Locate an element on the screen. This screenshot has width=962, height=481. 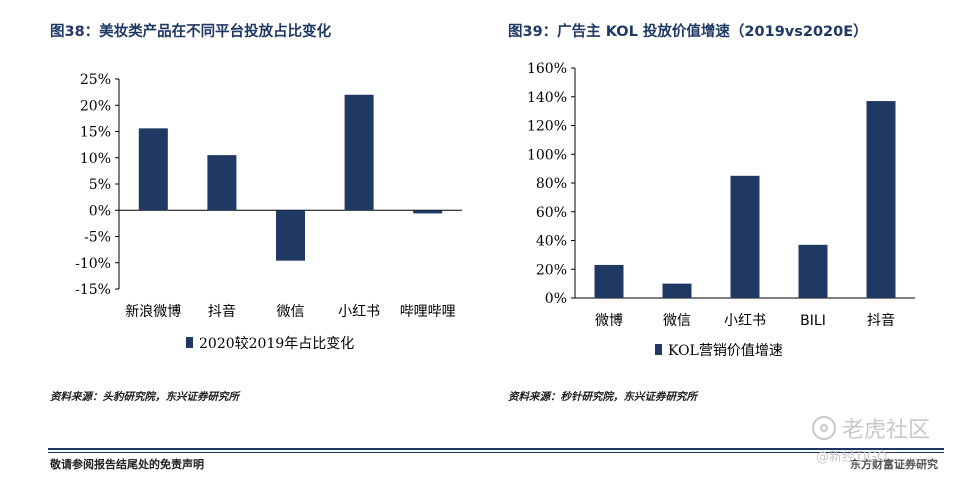
right-y-tick-label: 20% is located at coordinates (551, 270).